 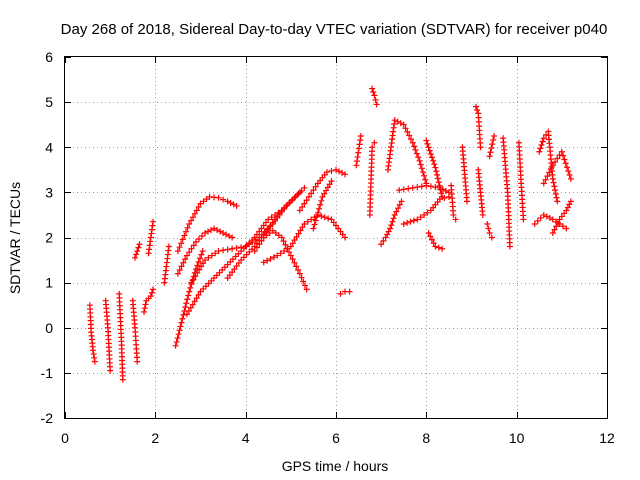 What do you see at coordinates (155, 438) in the screenshot?
I see `x-tick-label: 2` at bounding box center [155, 438].